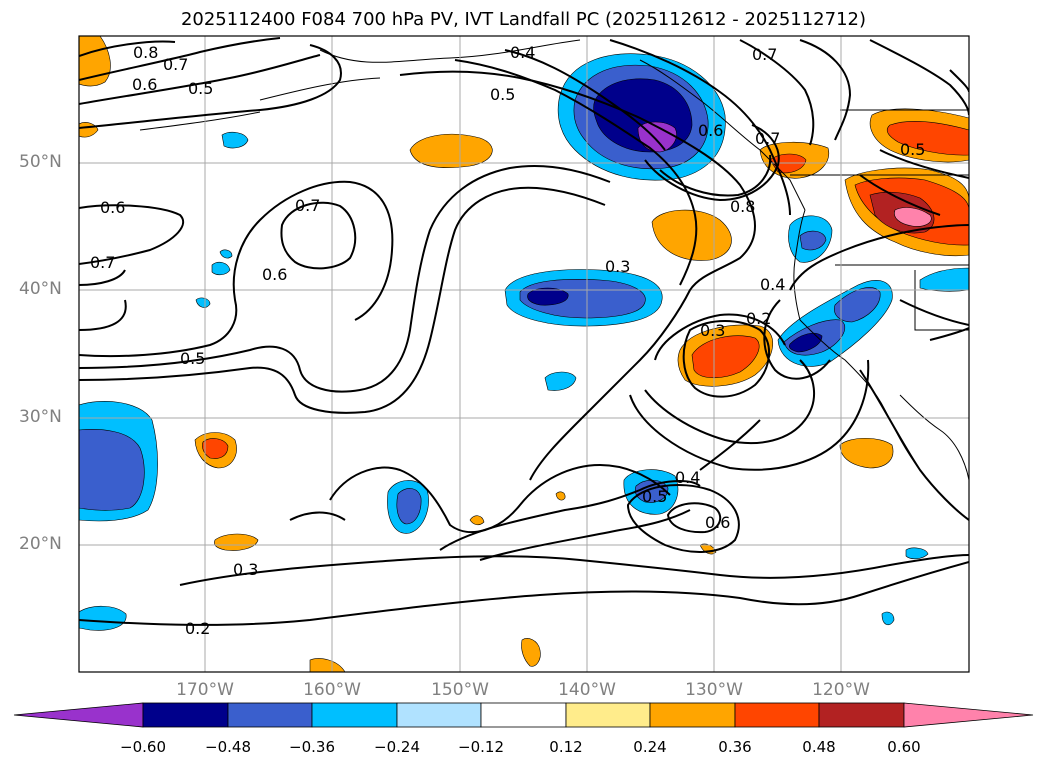  What do you see at coordinates (332, 690) in the screenshot?
I see `lon-label: 160°W` at bounding box center [332, 690].